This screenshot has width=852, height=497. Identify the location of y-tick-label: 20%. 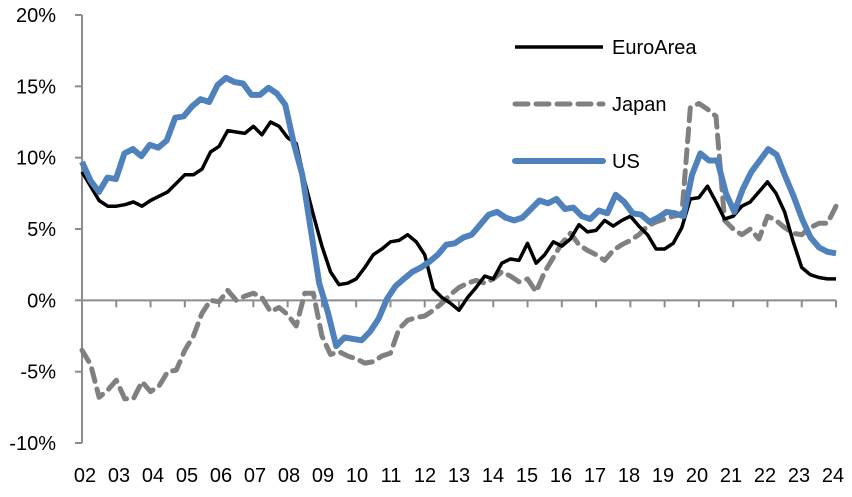
(36, 16).